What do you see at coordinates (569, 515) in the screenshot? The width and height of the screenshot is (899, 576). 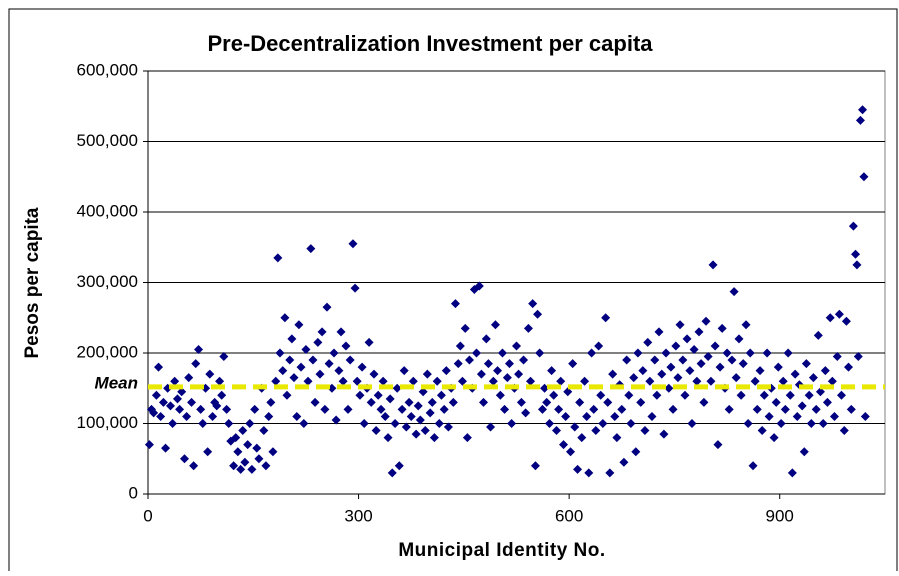 I see `x-tick-label: 600` at bounding box center [569, 515].